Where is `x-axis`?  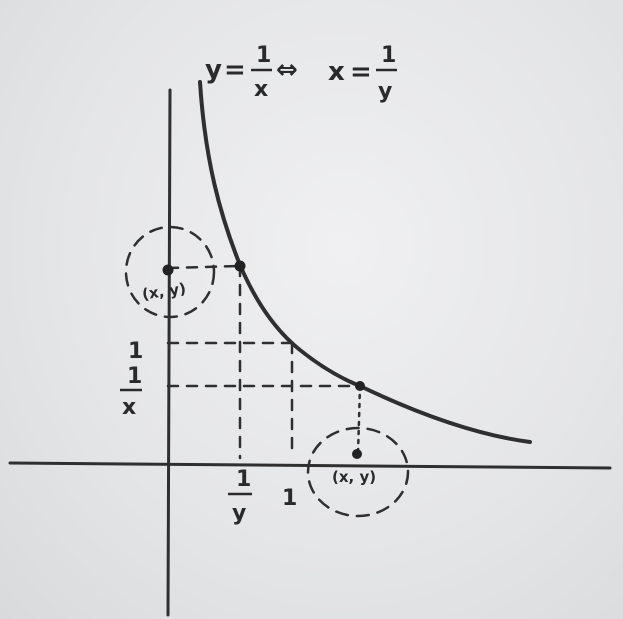
x-axis is located at coordinates (310, 465).